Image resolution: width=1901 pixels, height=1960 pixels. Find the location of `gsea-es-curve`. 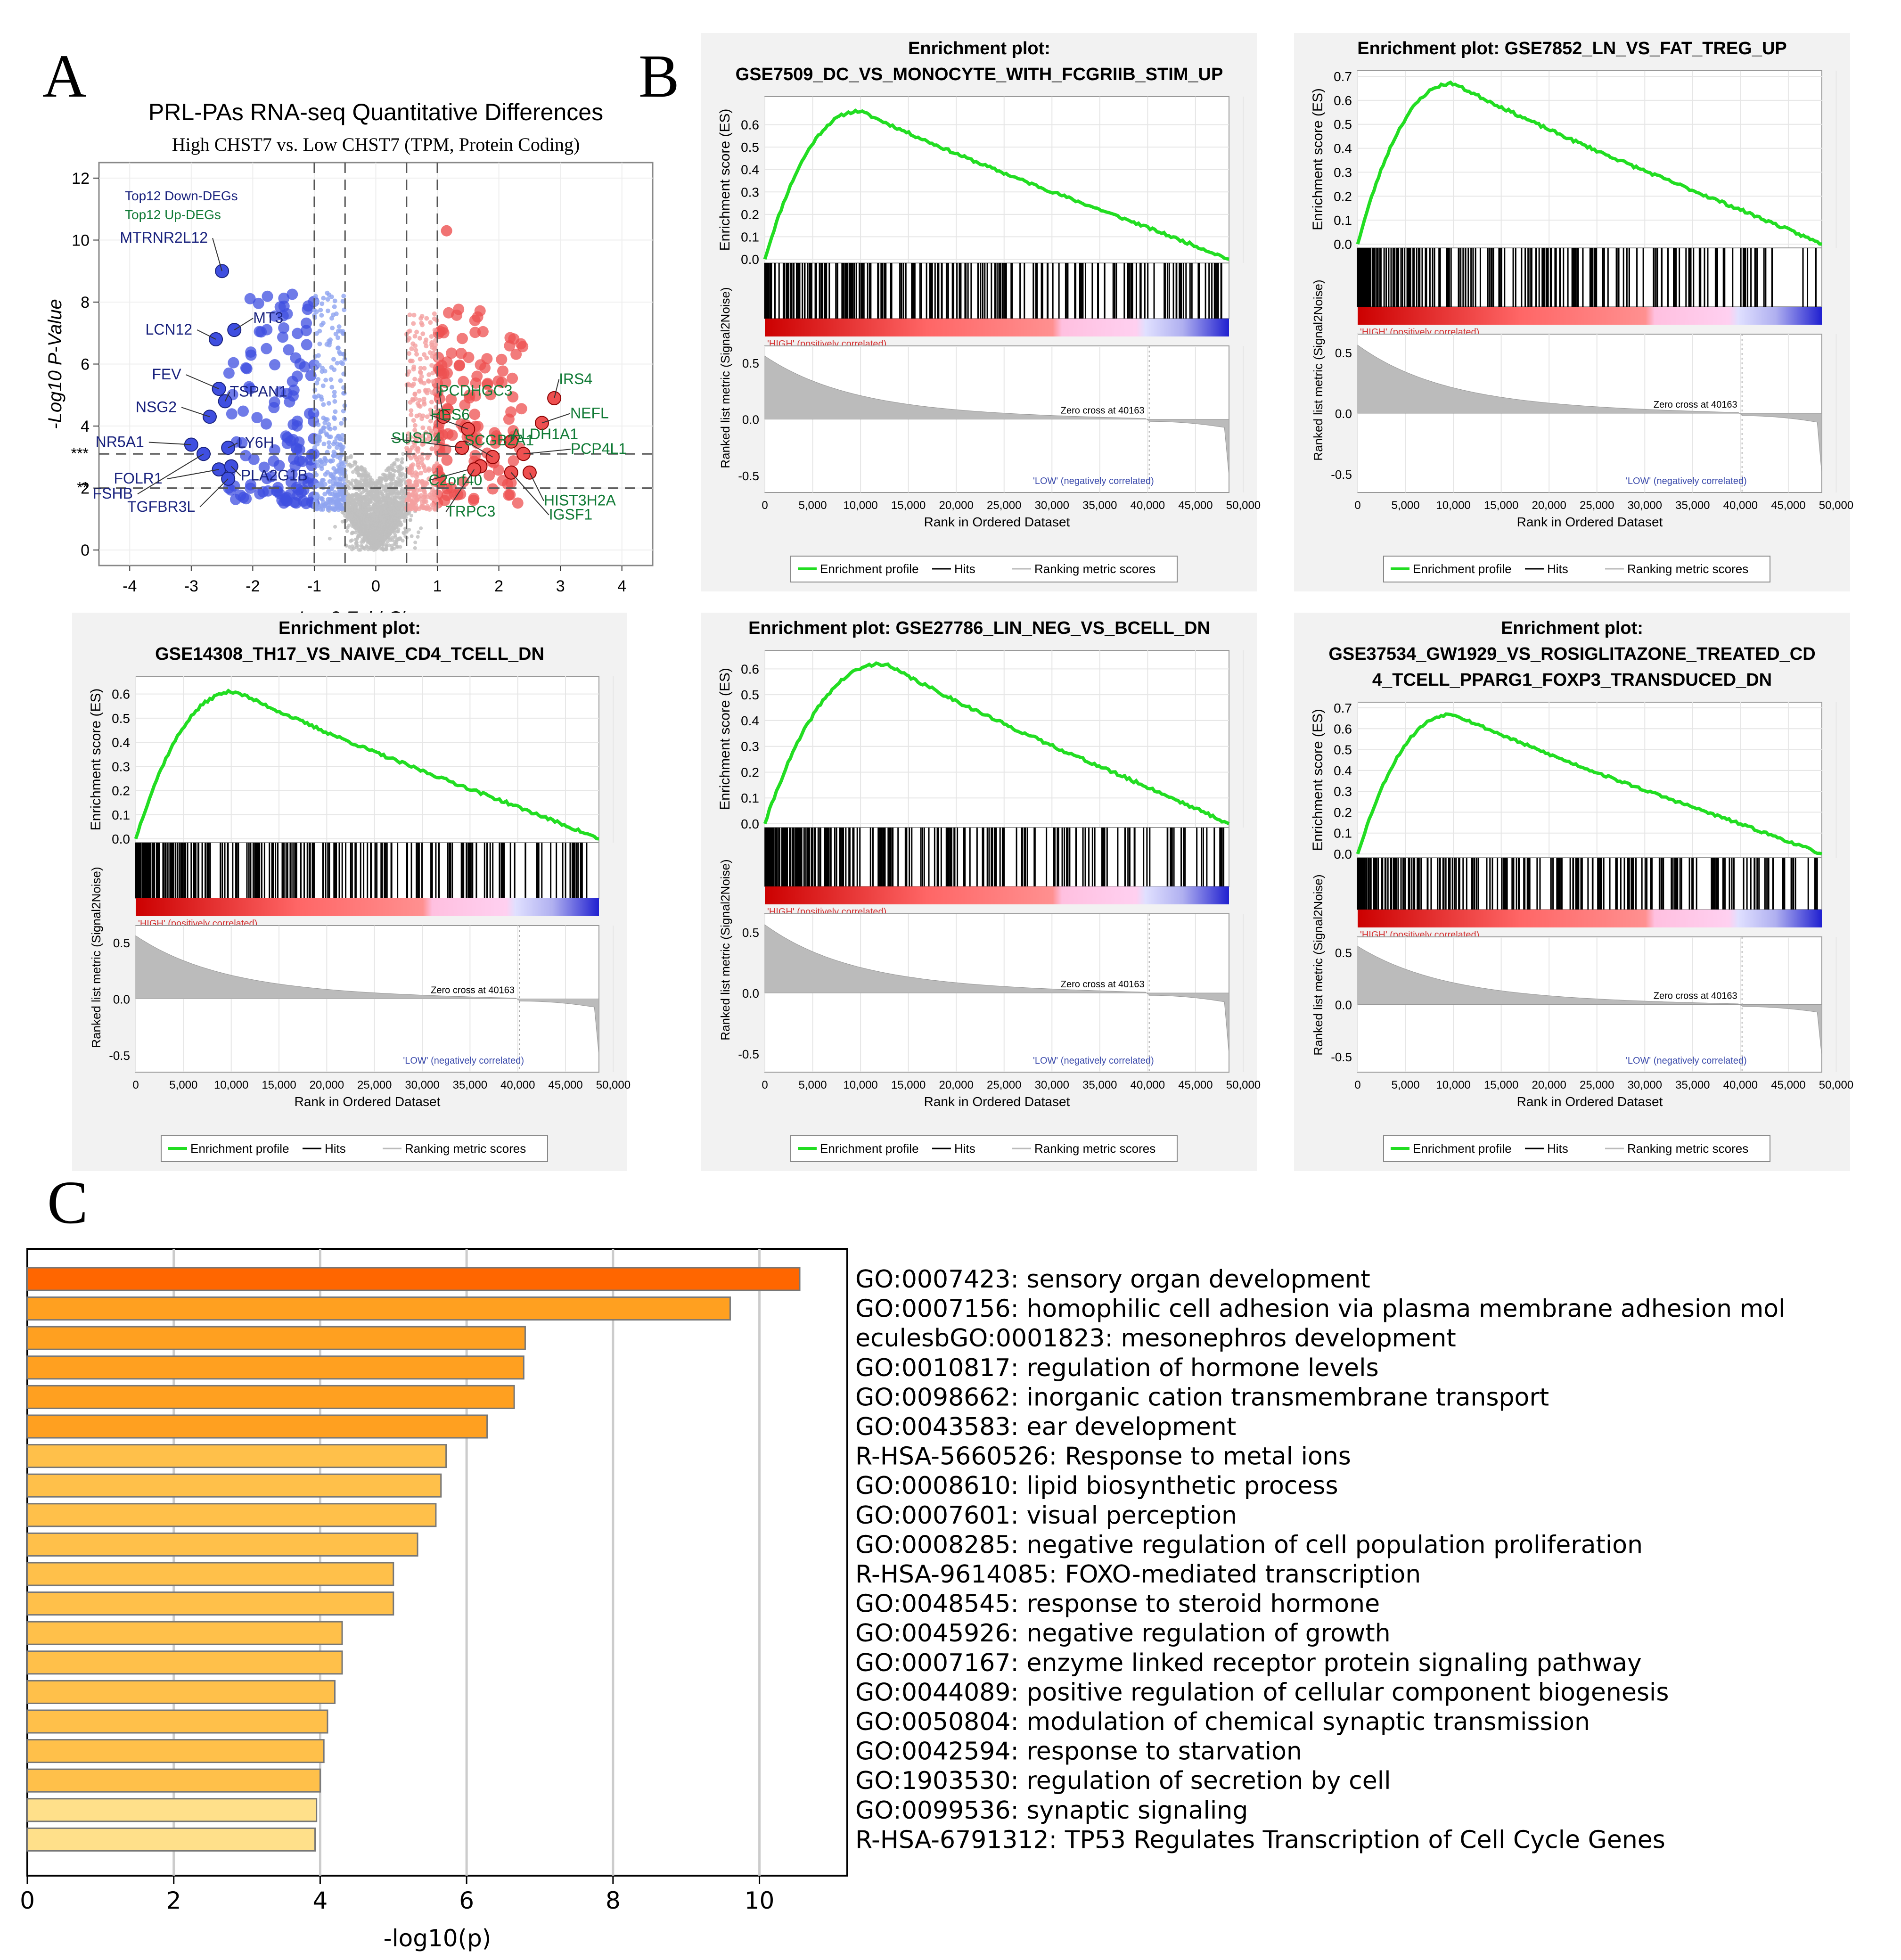

gsea-es-curve is located at coordinates (1589, 163).